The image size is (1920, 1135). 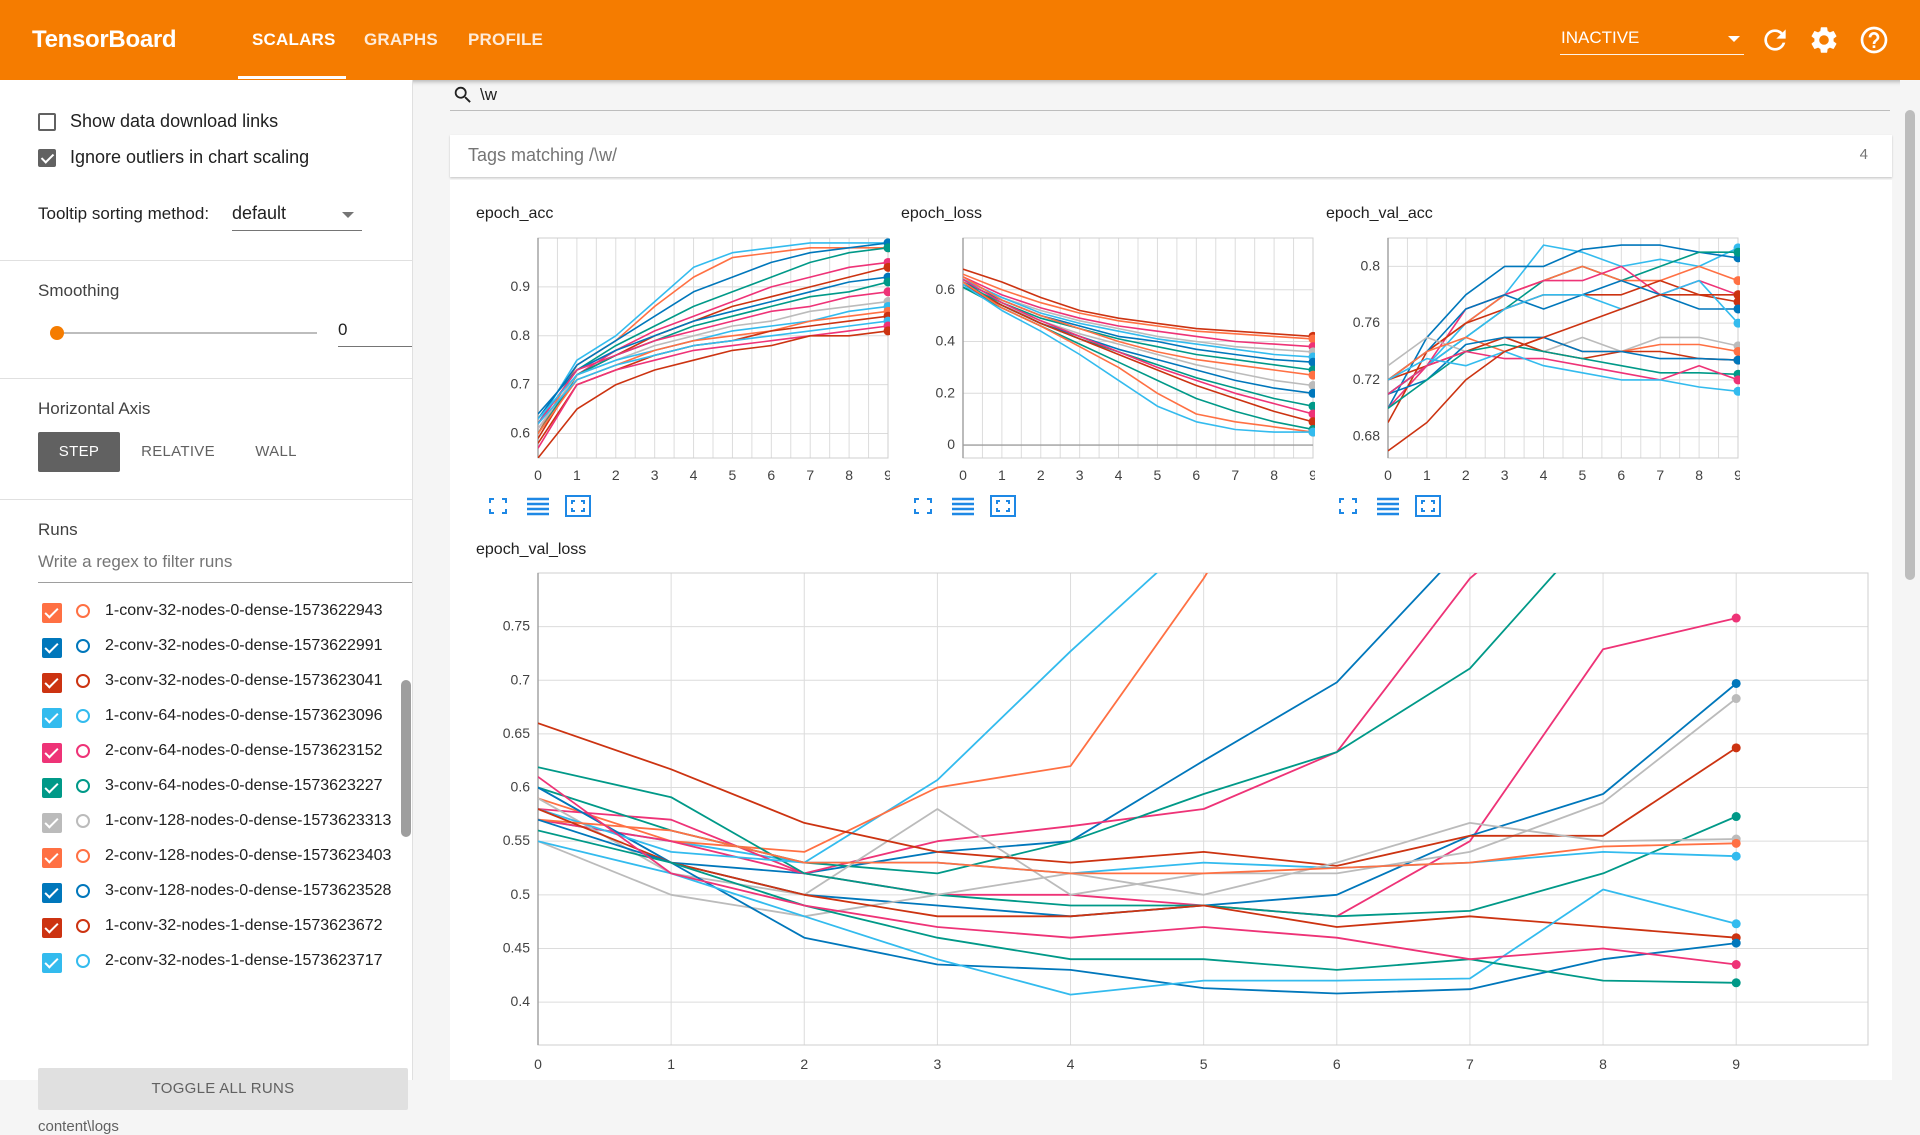 What do you see at coordinates (223, 1089) in the screenshot?
I see `toggle-all-runs-button: TOGGLE ALL RUNS` at bounding box center [223, 1089].